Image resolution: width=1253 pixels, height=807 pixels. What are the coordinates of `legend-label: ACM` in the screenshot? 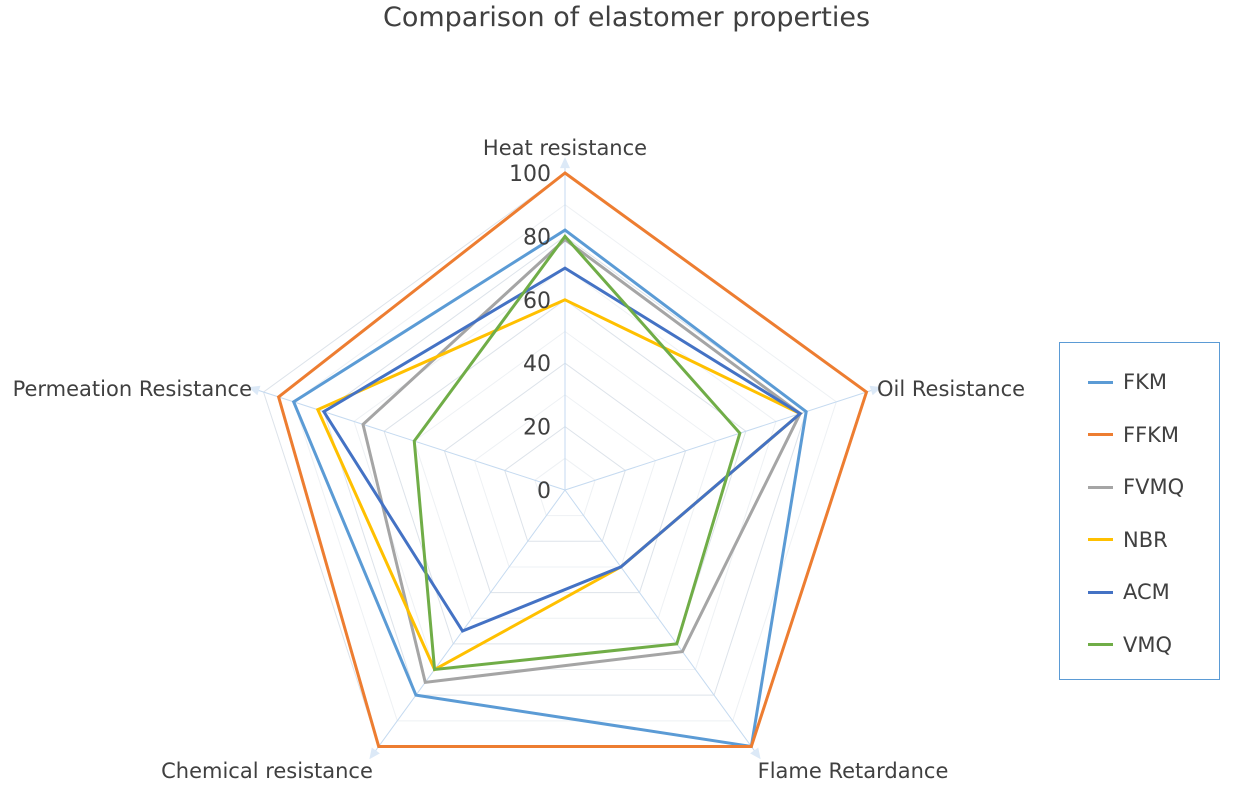 It's located at (1146, 592).